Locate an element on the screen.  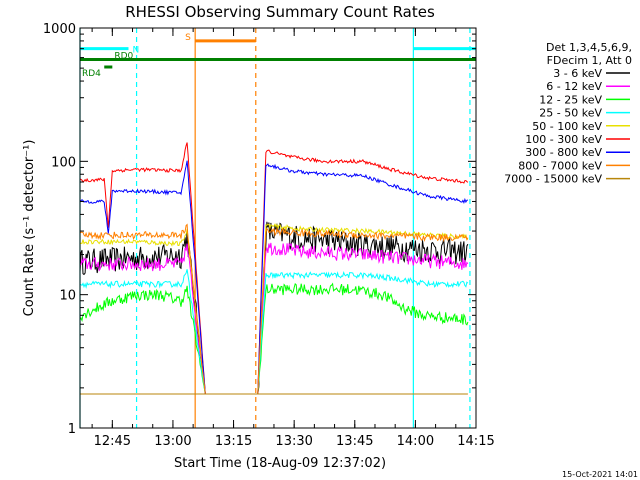
legend-label-8: 7000 - 15000 keV is located at coordinates (553, 179).